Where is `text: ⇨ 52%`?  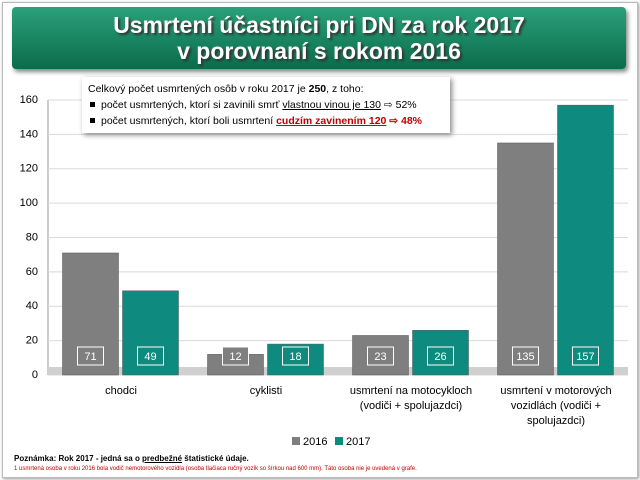 text: ⇨ 52% is located at coordinates (398, 105).